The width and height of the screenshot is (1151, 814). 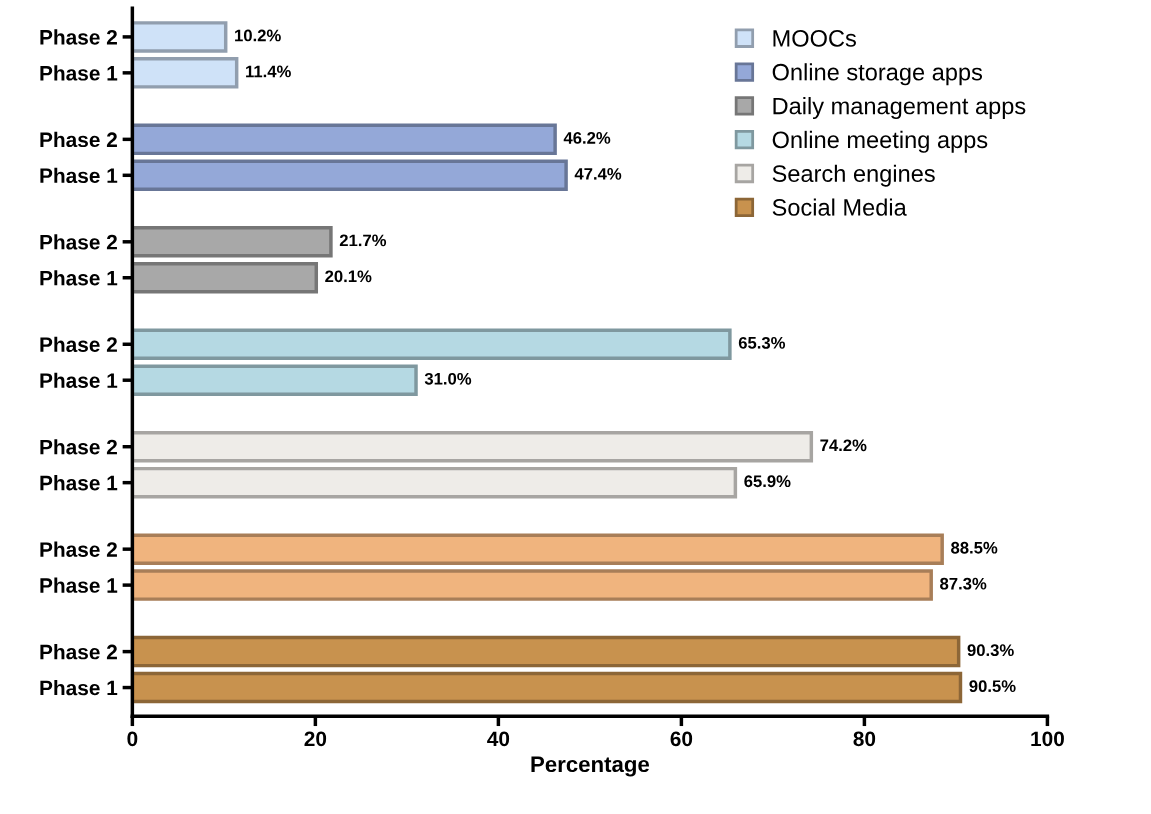 I want to click on x-tick-label: 80, so click(x=864, y=739).